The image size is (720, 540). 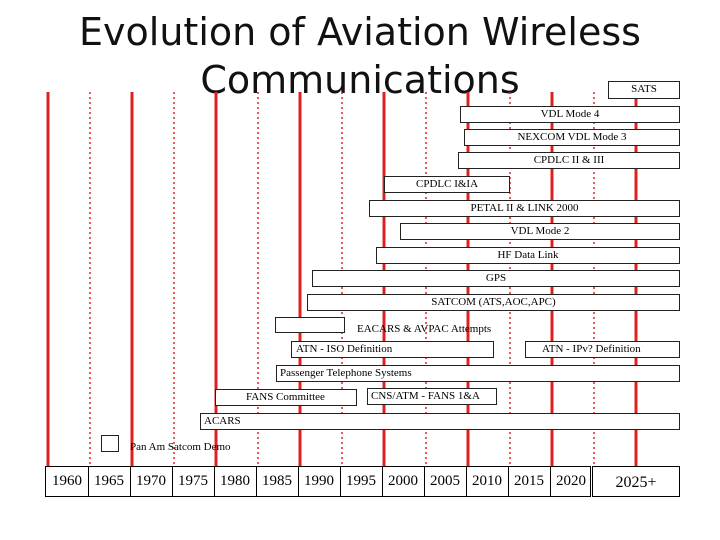 I want to click on timeline-year-1990: 1990, so click(x=319, y=481).